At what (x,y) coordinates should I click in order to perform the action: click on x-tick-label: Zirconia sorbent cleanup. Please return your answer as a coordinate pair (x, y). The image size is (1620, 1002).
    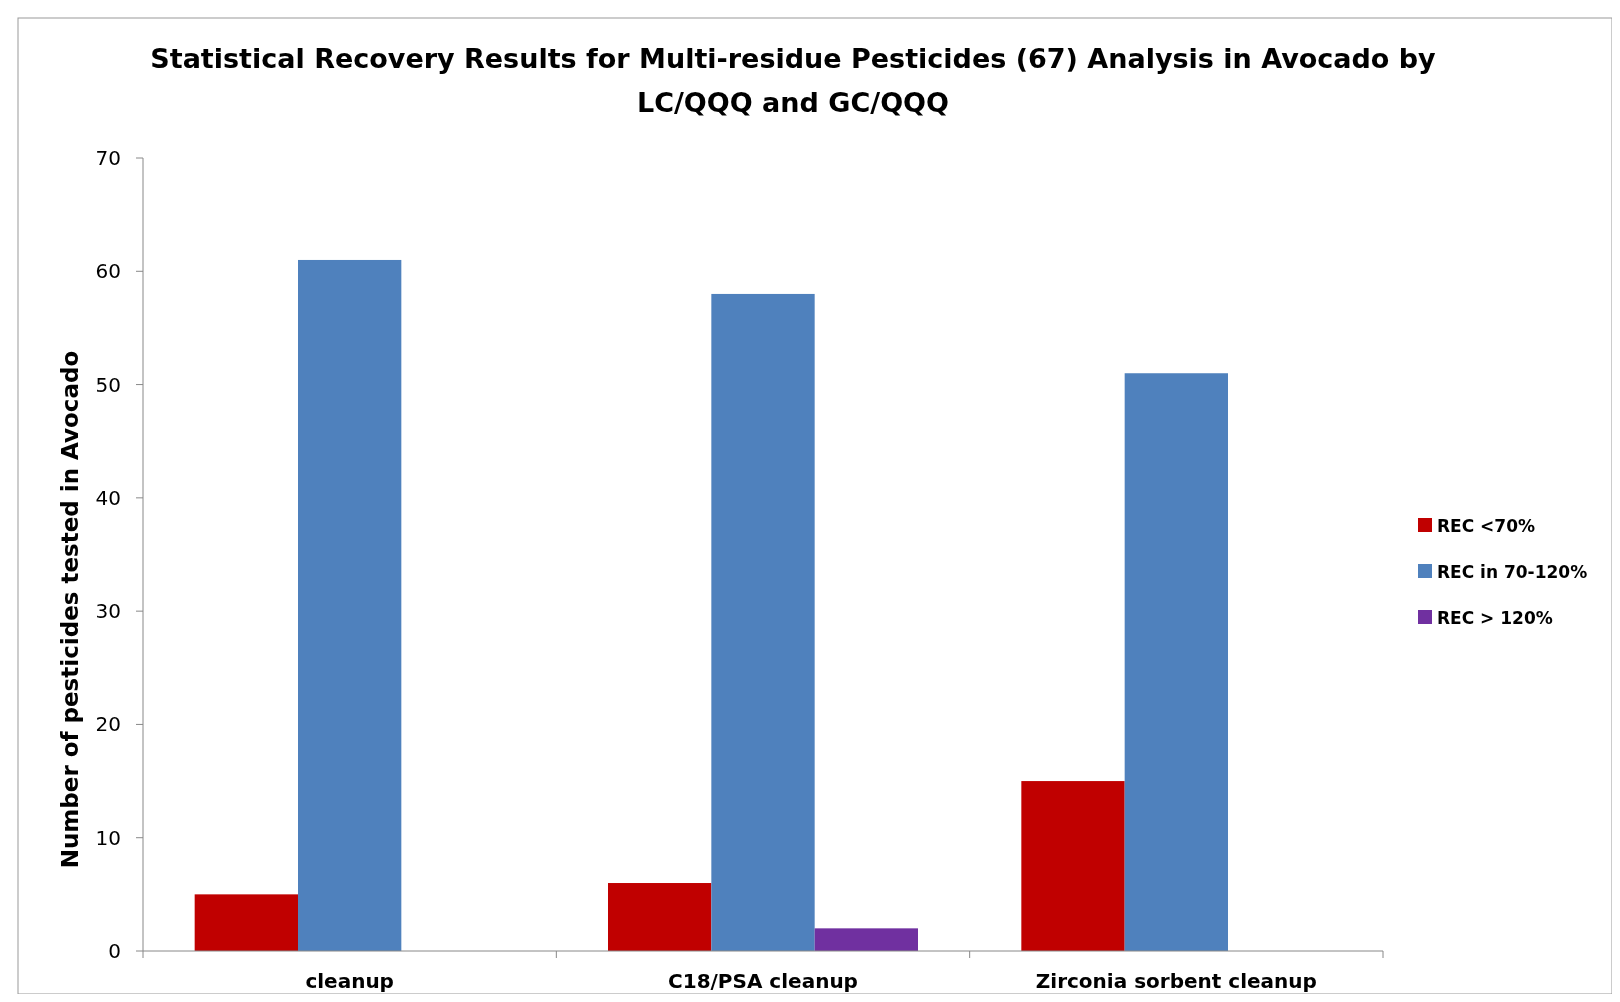
    Looking at the image, I should click on (1176, 981).